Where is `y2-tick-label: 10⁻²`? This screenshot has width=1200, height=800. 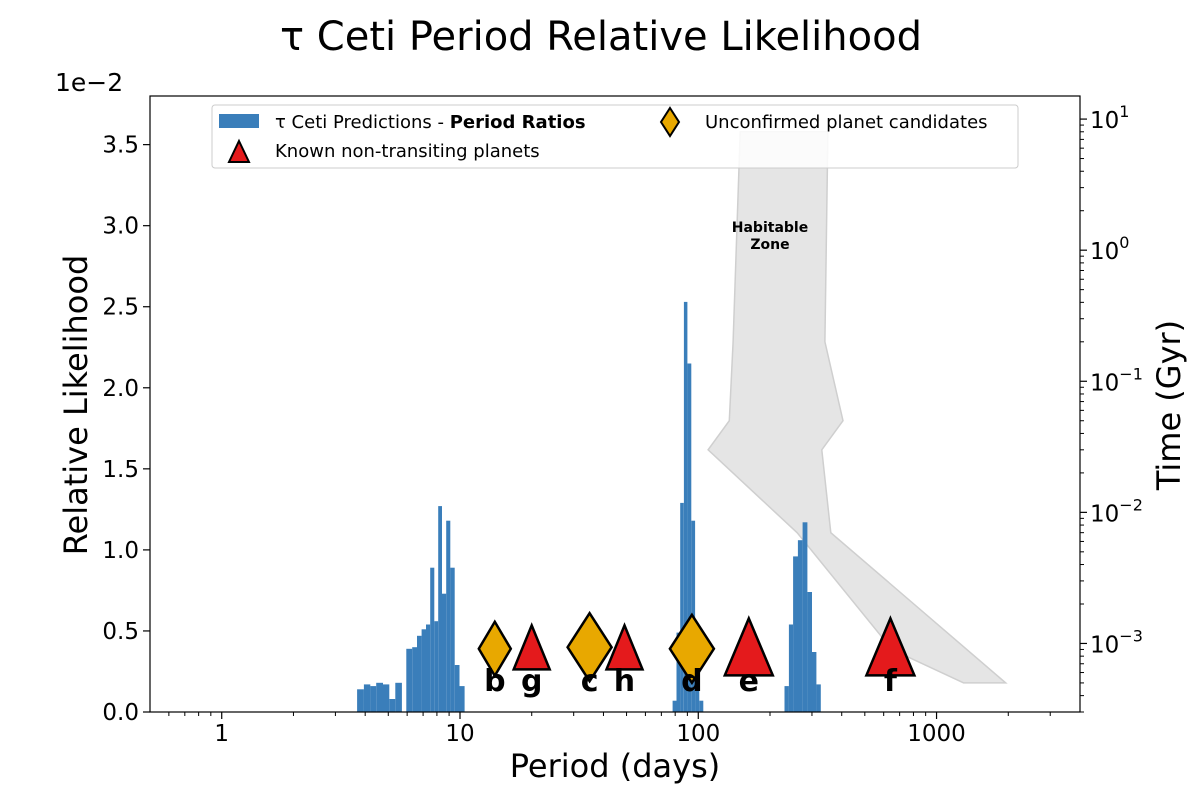
y2-tick-label: 10⁻² is located at coordinates (1116, 511).